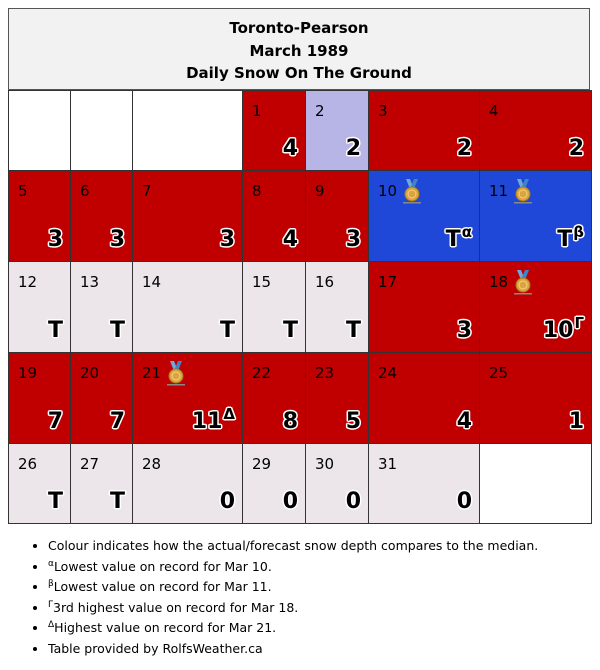  What do you see at coordinates (523, 282) in the screenshot?
I see `record-medal-icon` at bounding box center [523, 282].